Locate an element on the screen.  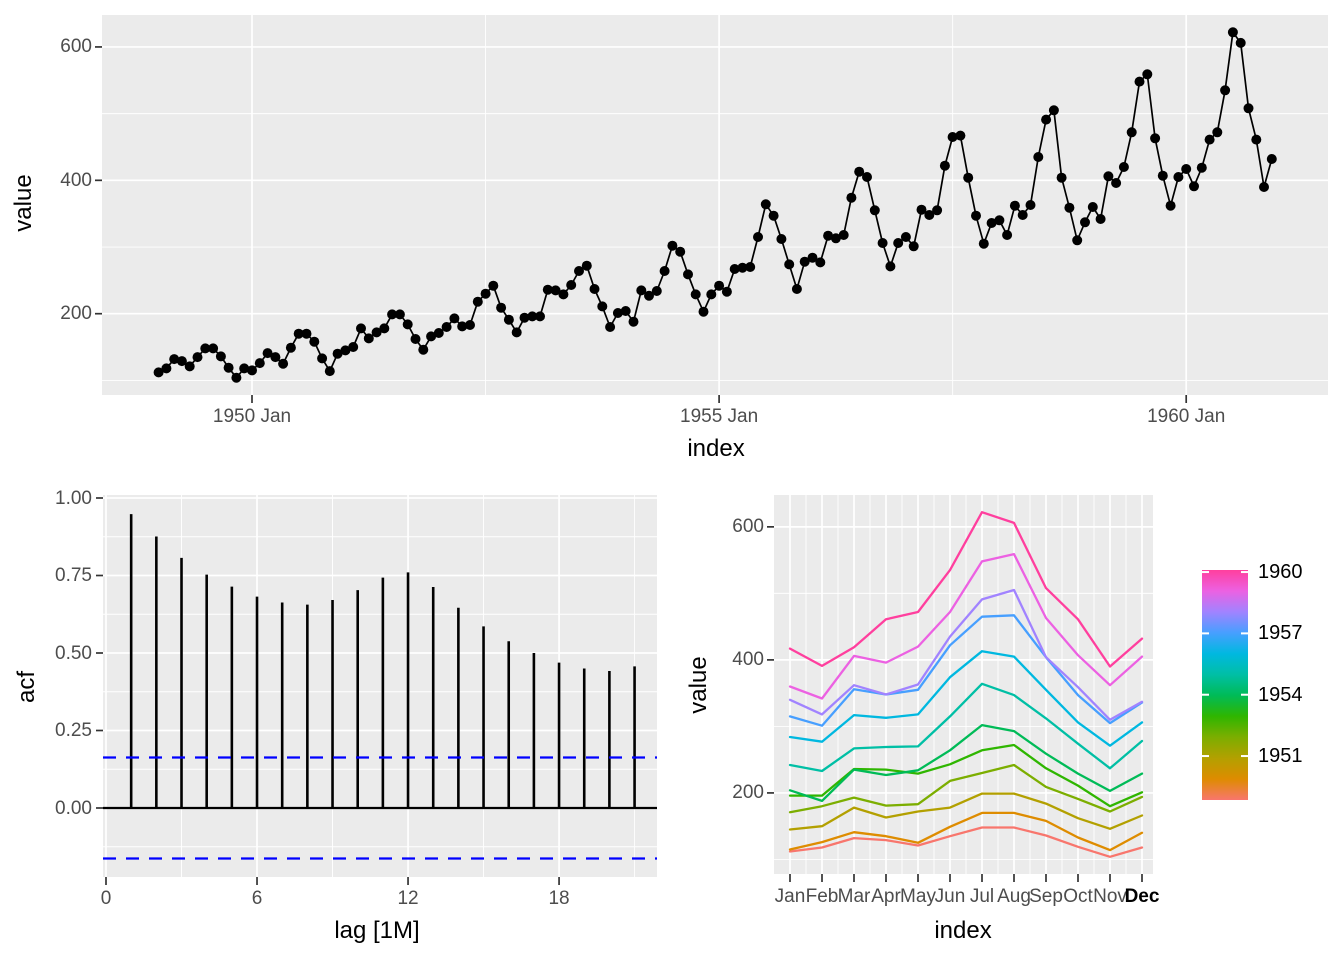
x-tick-label-month: Nov is located at coordinates (1110, 896).